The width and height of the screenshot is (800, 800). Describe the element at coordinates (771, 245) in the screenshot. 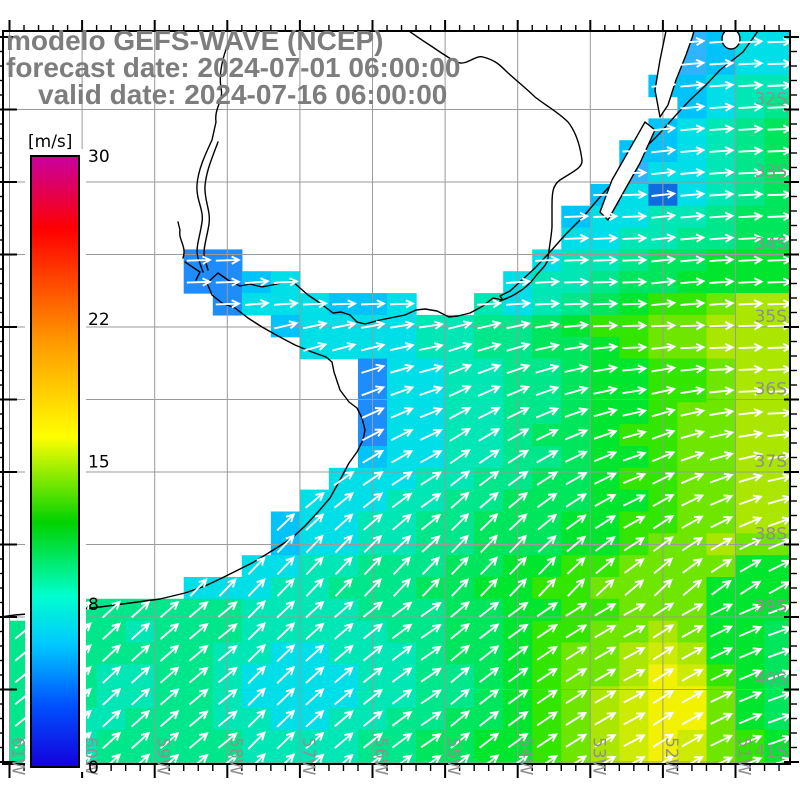

I see `lat-label: 34S` at that location.